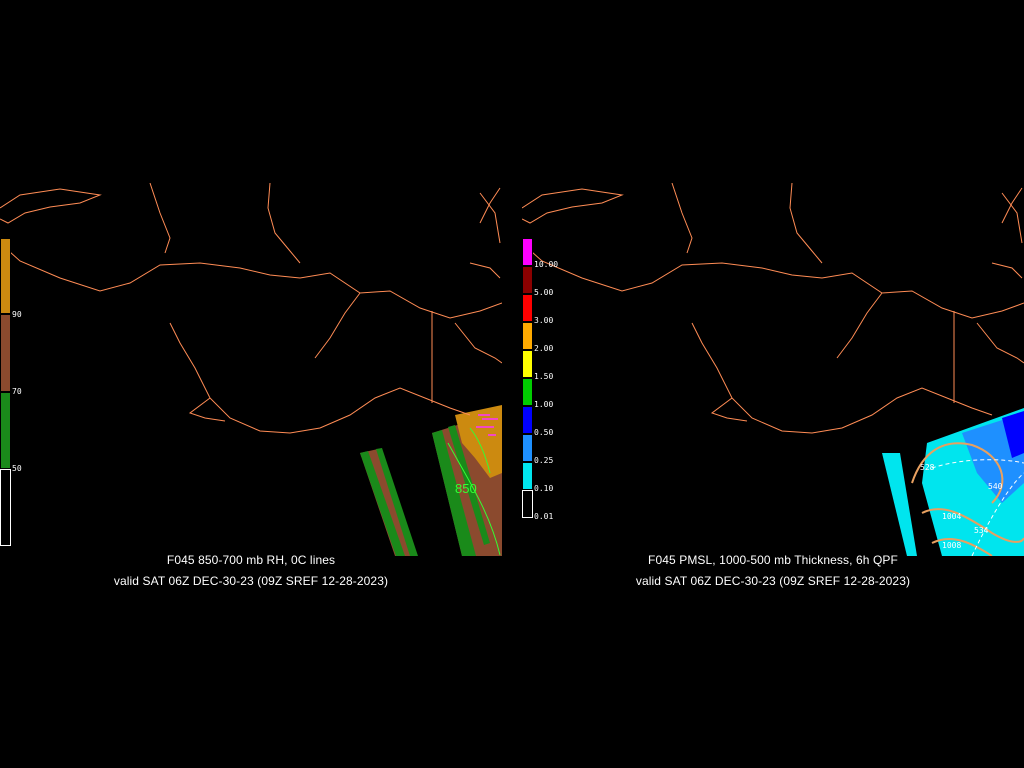  I want to click on legend-label: 0.50, so click(544, 432).